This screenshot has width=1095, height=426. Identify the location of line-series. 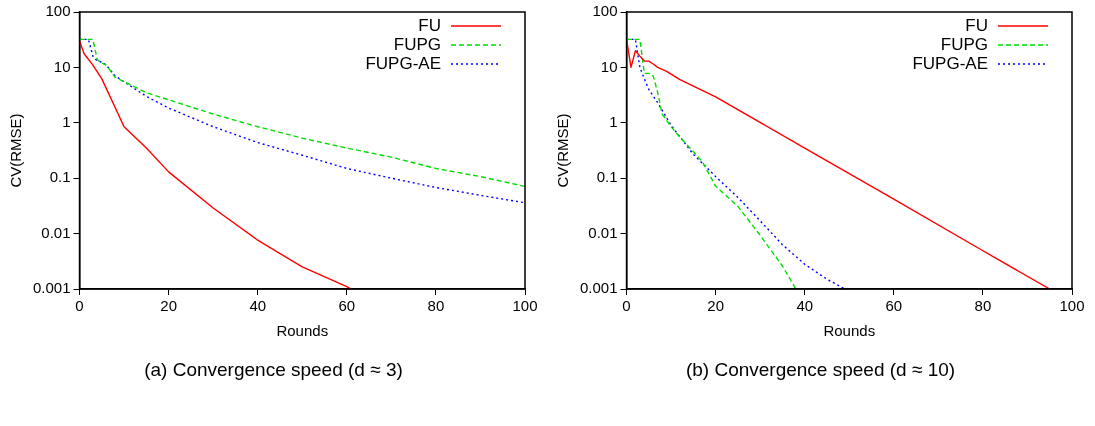
(711, 163).